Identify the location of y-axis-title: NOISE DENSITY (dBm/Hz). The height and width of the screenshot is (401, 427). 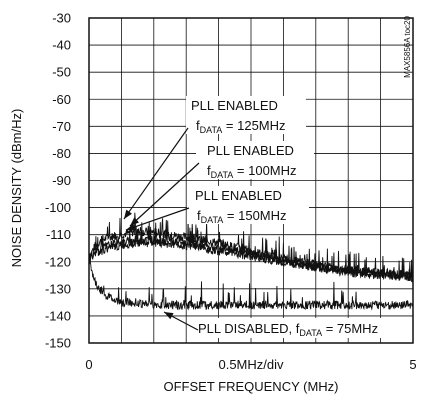
(16, 188).